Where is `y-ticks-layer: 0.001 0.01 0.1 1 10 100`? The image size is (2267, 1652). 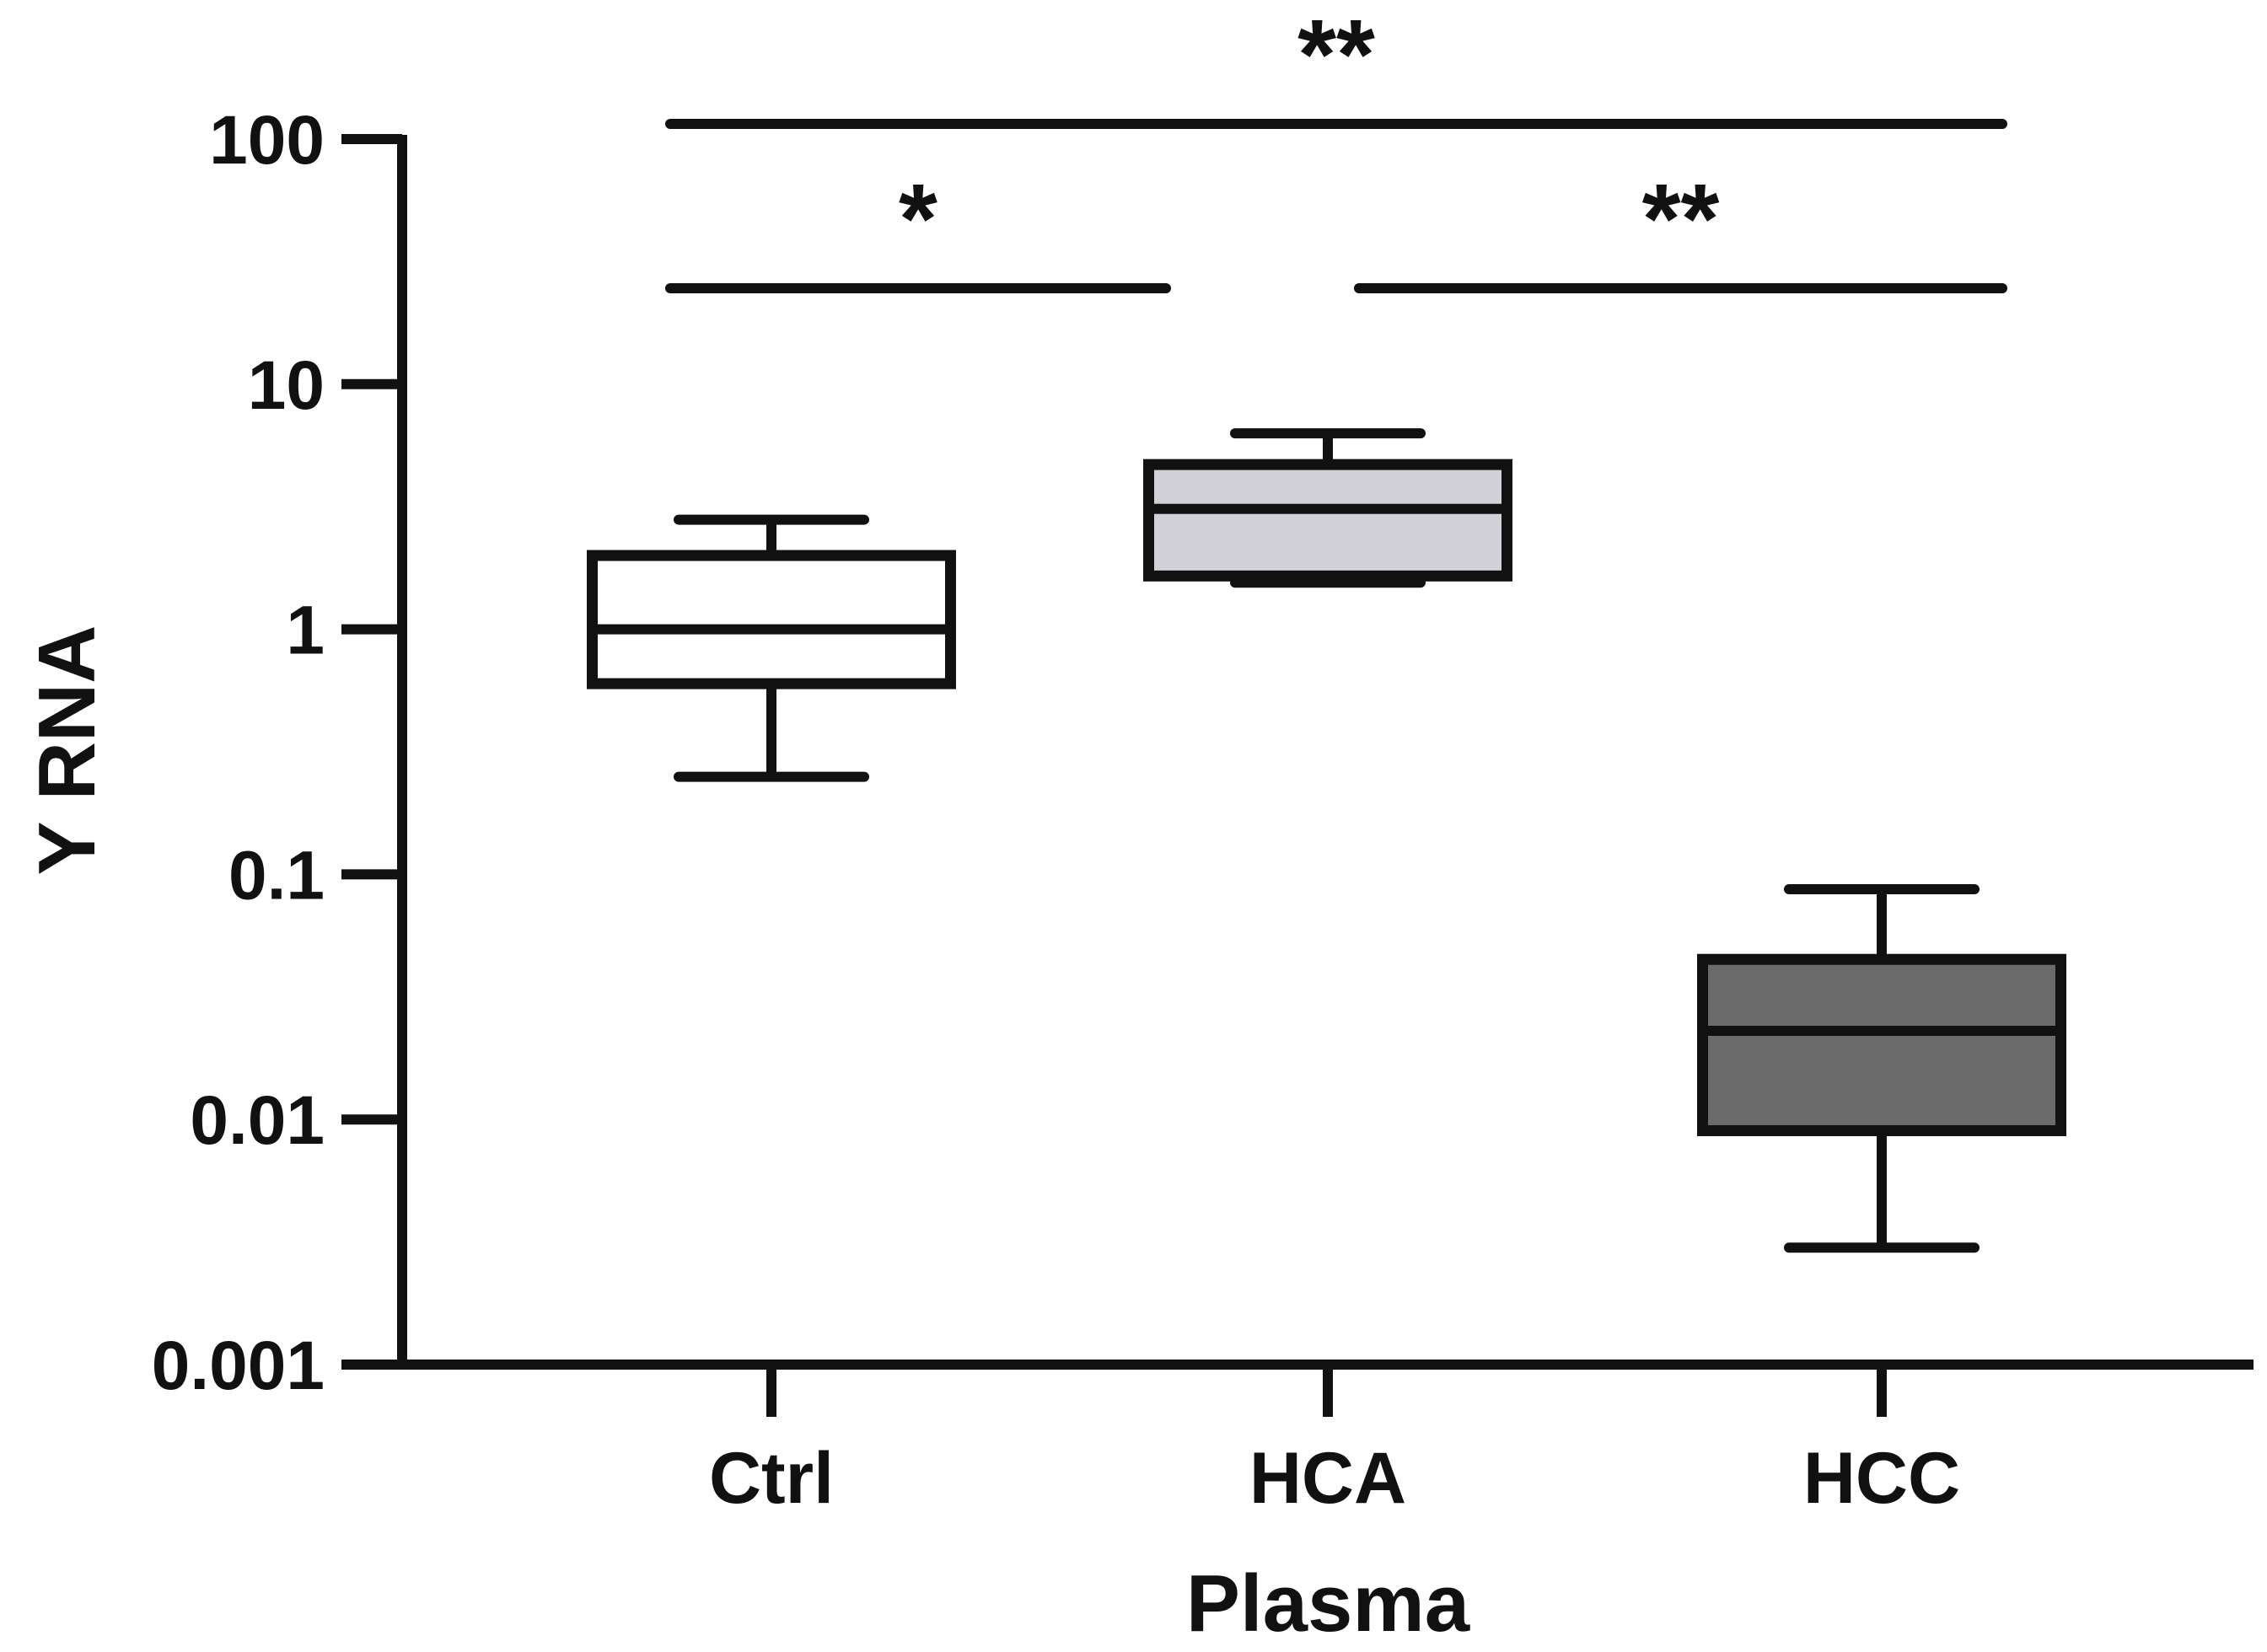
y-ticks-layer: 0.001 0.01 0.1 1 10 100 is located at coordinates (277, 753).